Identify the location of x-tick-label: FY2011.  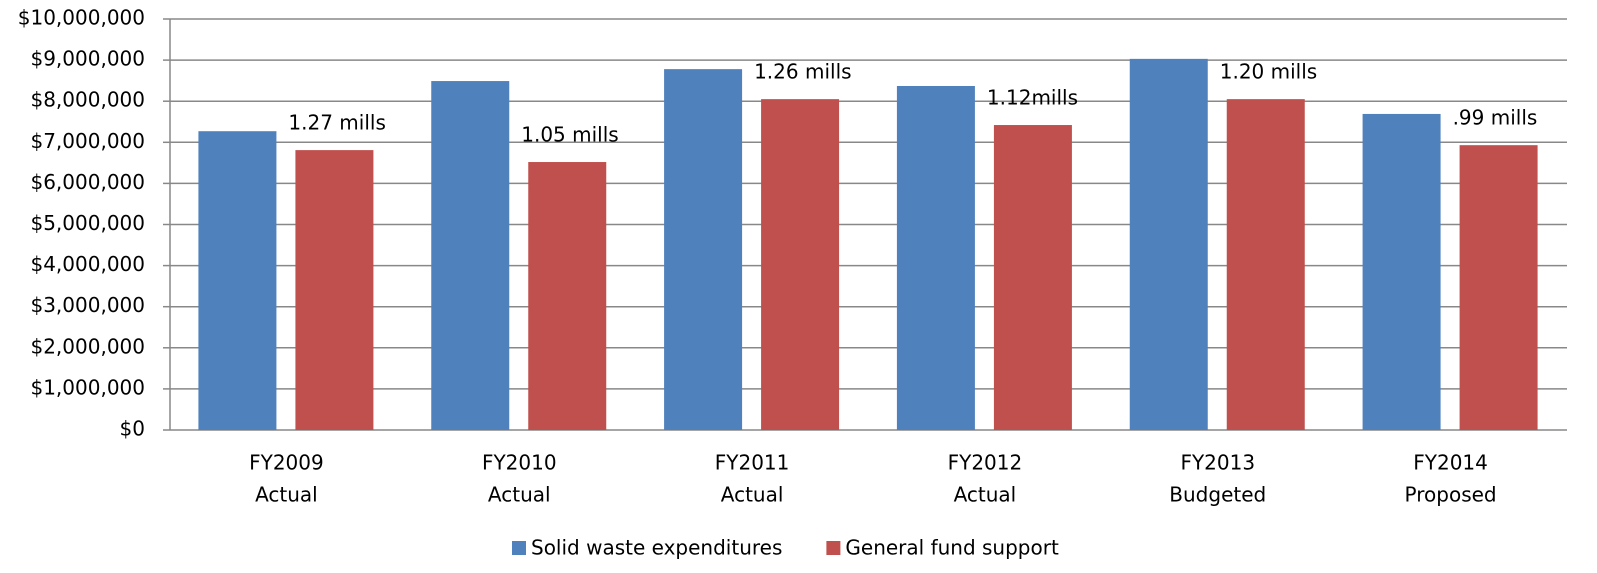
(752, 463).